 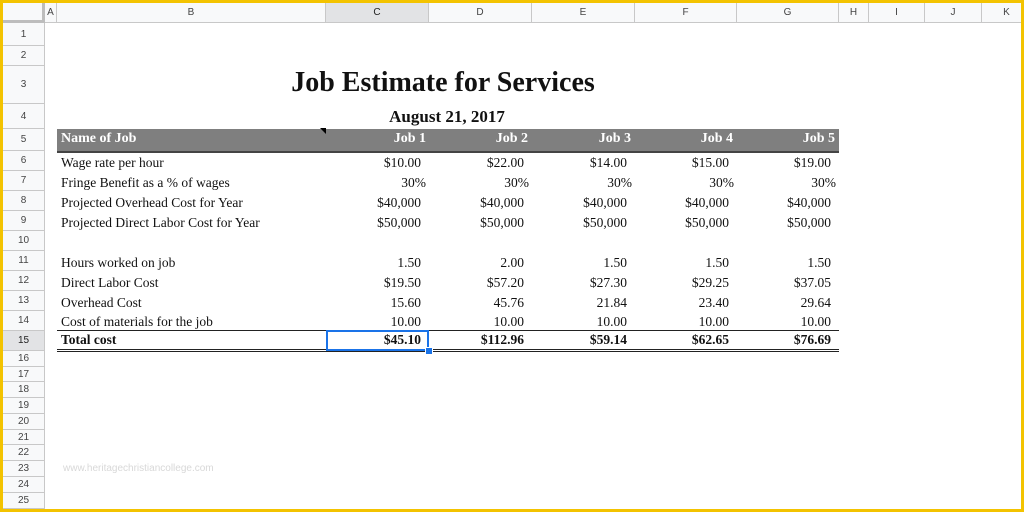 What do you see at coordinates (110, 282) in the screenshot?
I see `row-label: Direct Labor Cost` at bounding box center [110, 282].